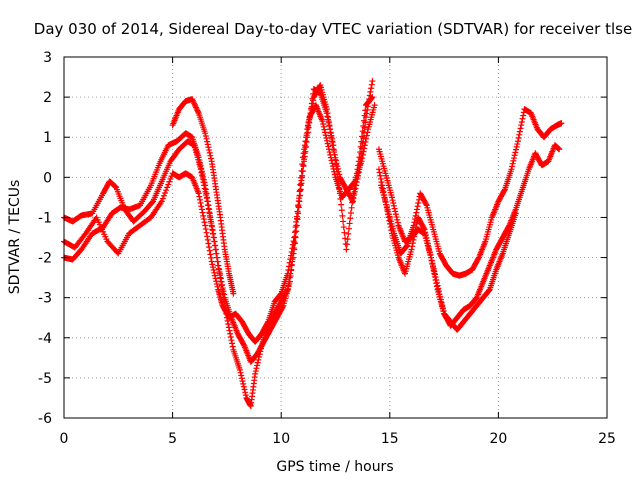 The width and height of the screenshot is (640, 480). What do you see at coordinates (607, 439) in the screenshot?
I see `x-tick-label: 25` at bounding box center [607, 439].